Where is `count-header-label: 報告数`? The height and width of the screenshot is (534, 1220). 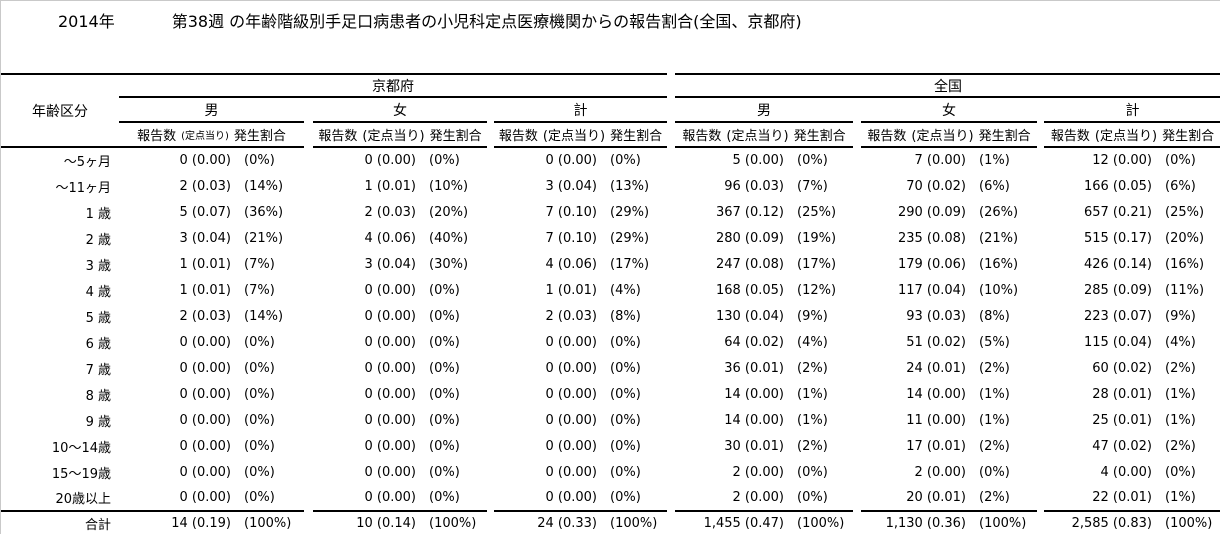
count-header-label: 報告数 is located at coordinates (887, 136).